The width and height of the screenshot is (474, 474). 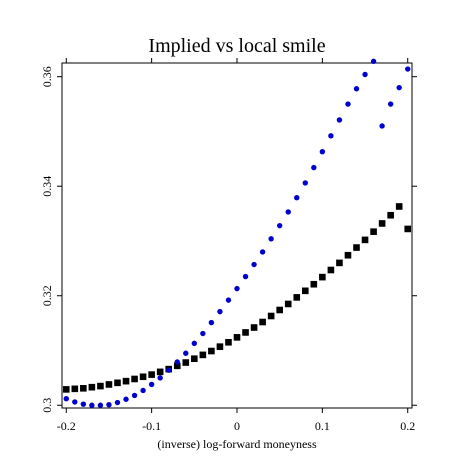 I want to click on y-tick-label: 0.36, so click(x=47, y=76).